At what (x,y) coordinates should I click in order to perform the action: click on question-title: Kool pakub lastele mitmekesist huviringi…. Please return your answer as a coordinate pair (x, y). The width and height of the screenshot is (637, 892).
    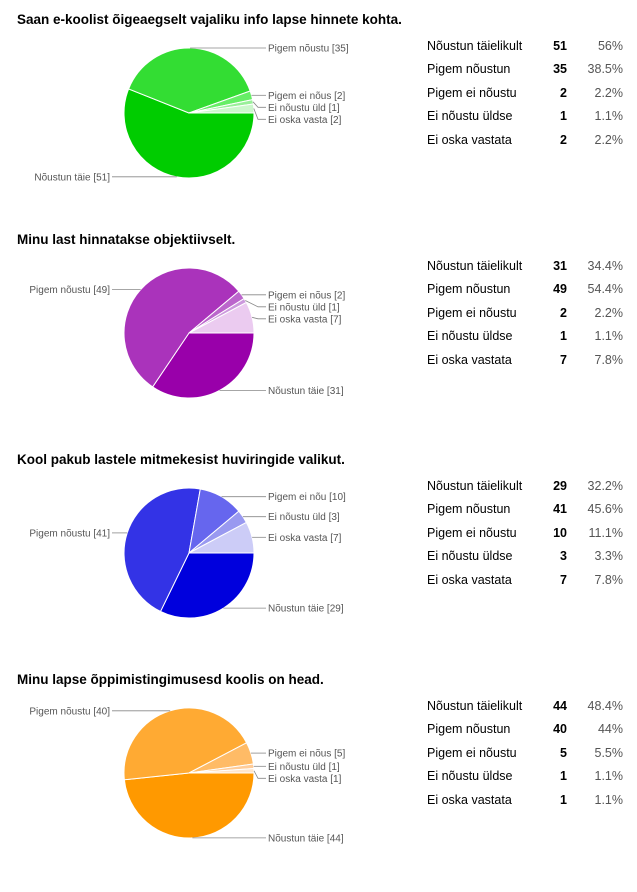
    Looking at the image, I should click on (181, 459).